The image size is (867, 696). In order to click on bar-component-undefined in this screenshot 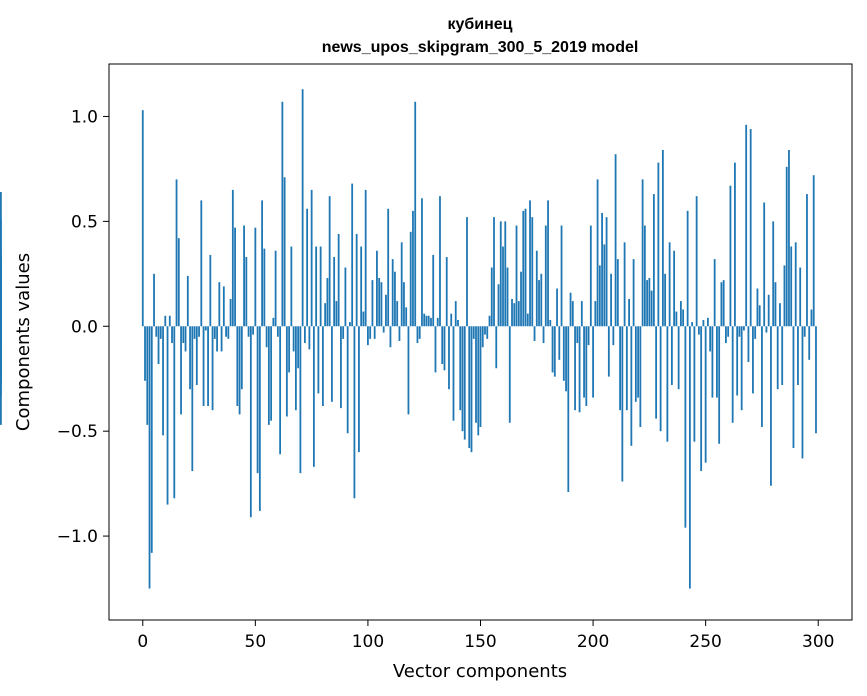, I will do `click(1, 259)`.